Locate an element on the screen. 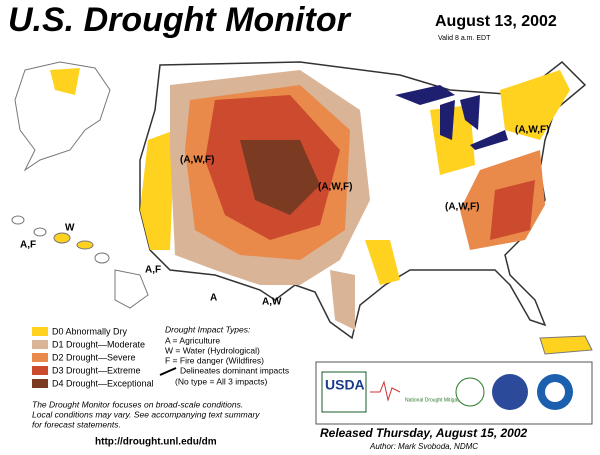 The image size is (600, 455). impact-line: A = Agriculture is located at coordinates (192, 340).